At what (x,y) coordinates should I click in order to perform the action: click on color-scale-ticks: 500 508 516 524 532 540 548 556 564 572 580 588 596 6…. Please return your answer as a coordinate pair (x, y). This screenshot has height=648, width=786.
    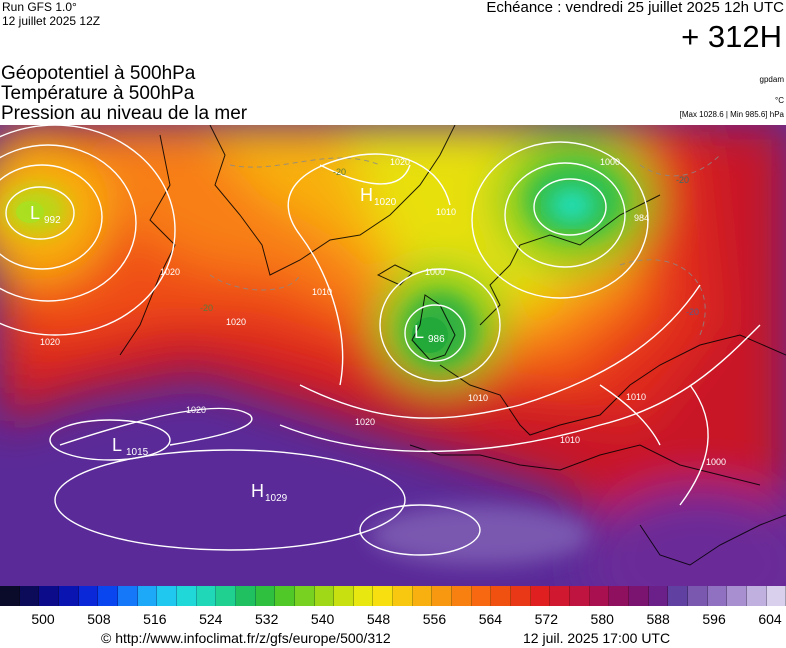
    Looking at the image, I should click on (393, 619).